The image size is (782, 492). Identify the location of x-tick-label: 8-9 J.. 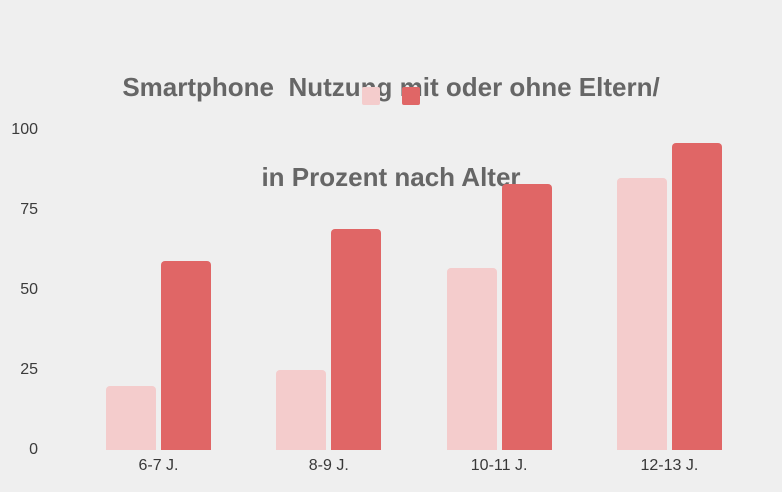
(328, 465).